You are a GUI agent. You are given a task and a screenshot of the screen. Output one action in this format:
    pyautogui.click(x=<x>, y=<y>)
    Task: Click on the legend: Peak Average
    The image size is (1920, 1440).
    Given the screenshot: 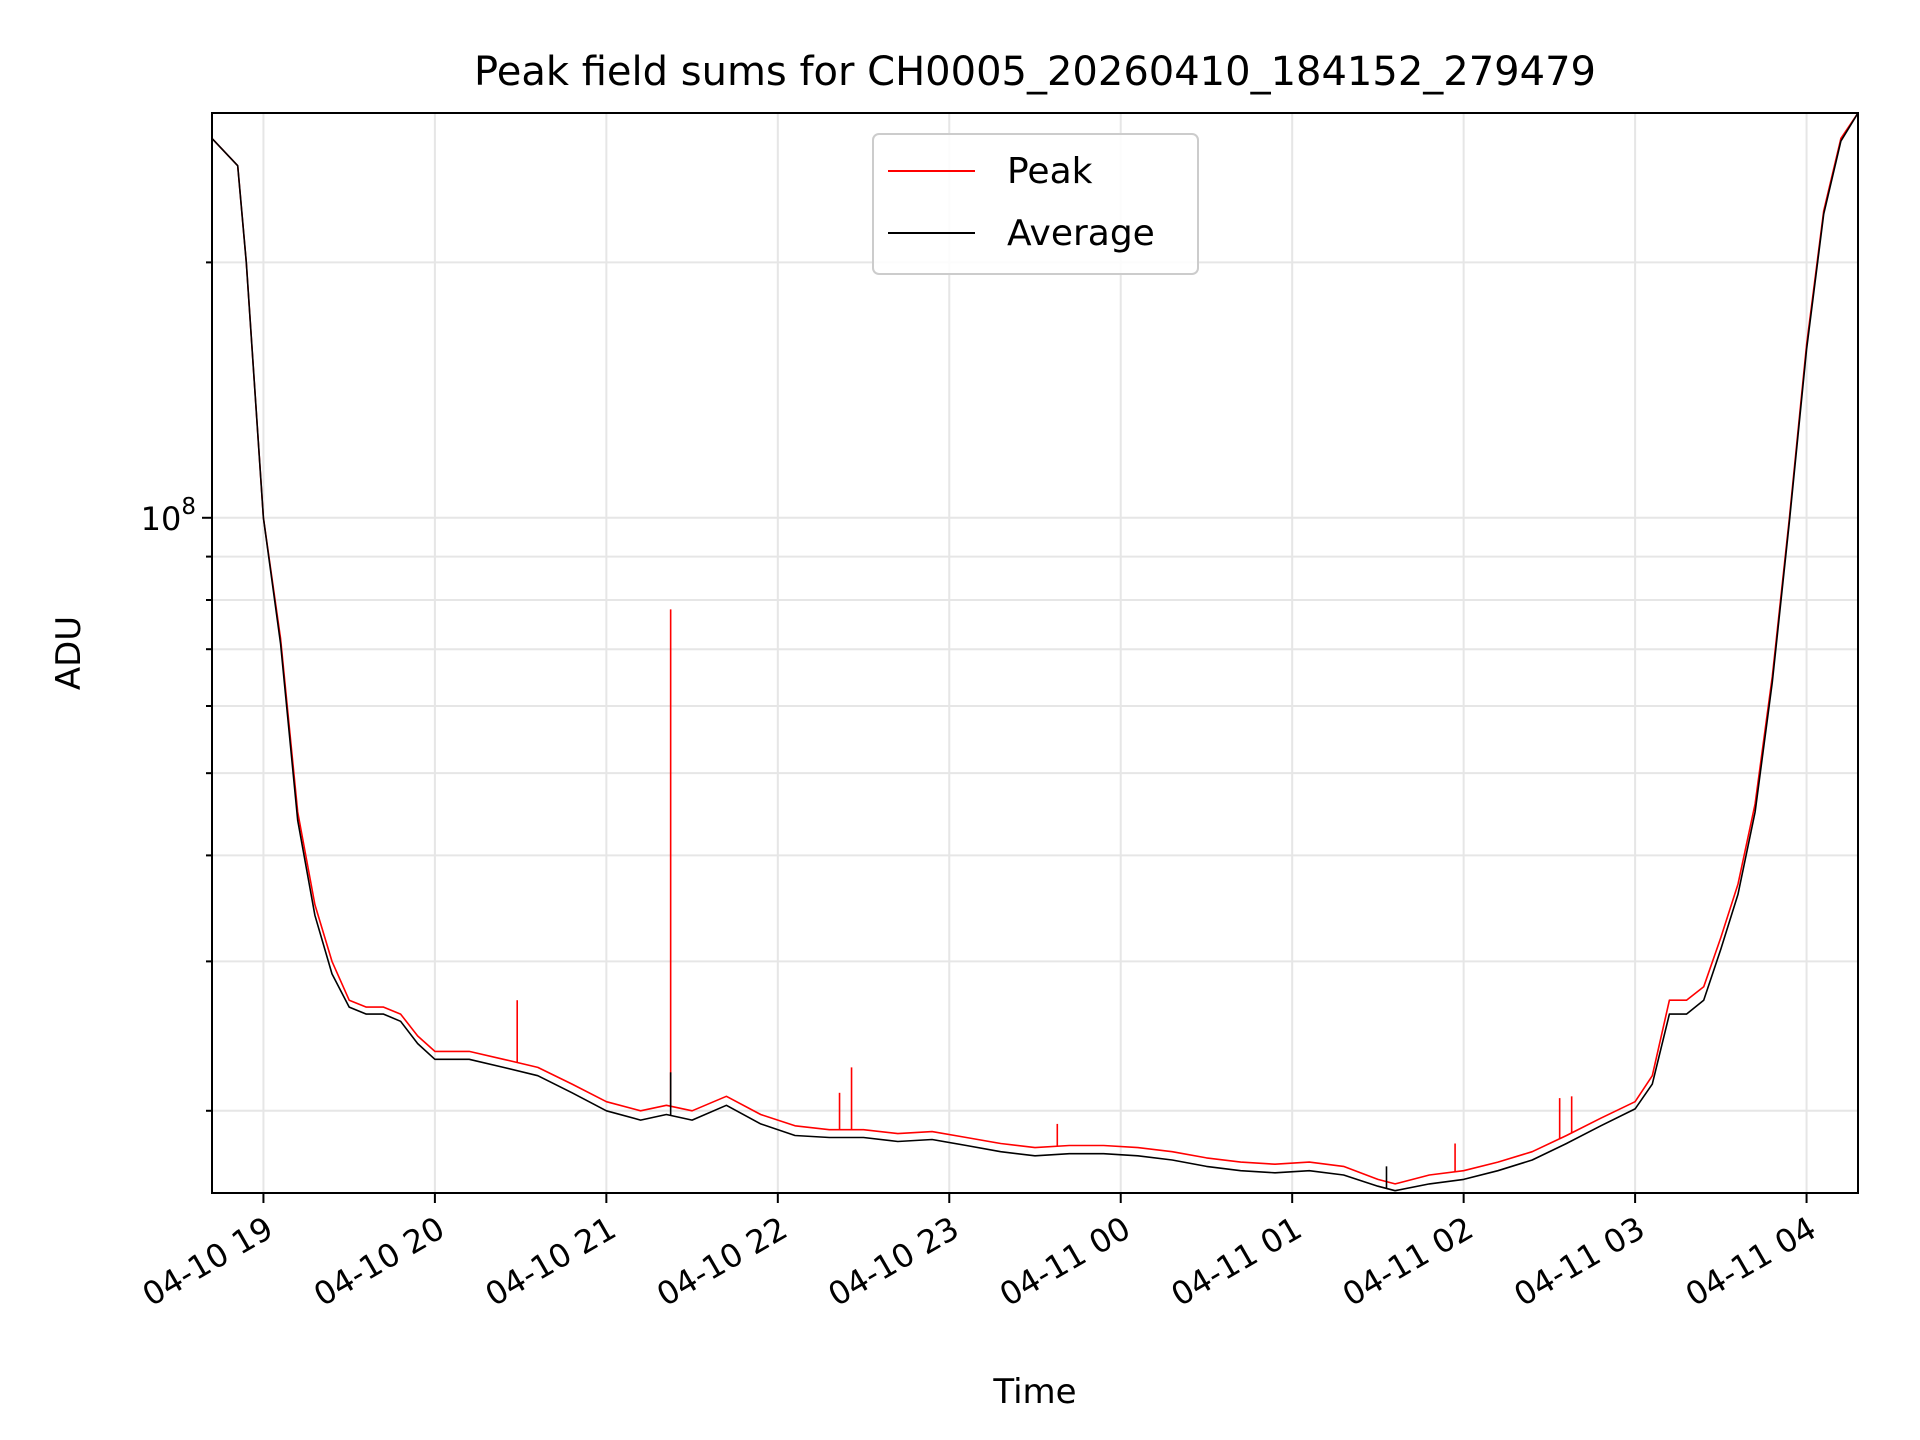 What is the action you would take?
    pyautogui.click(x=1035, y=204)
    